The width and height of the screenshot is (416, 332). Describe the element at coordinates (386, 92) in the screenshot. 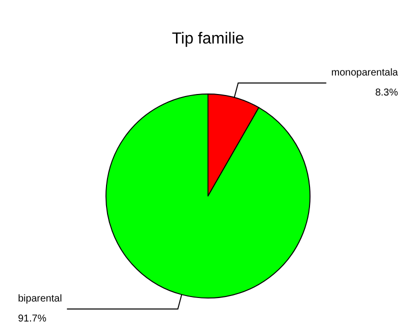

I see `data-label: 8.3%` at that location.